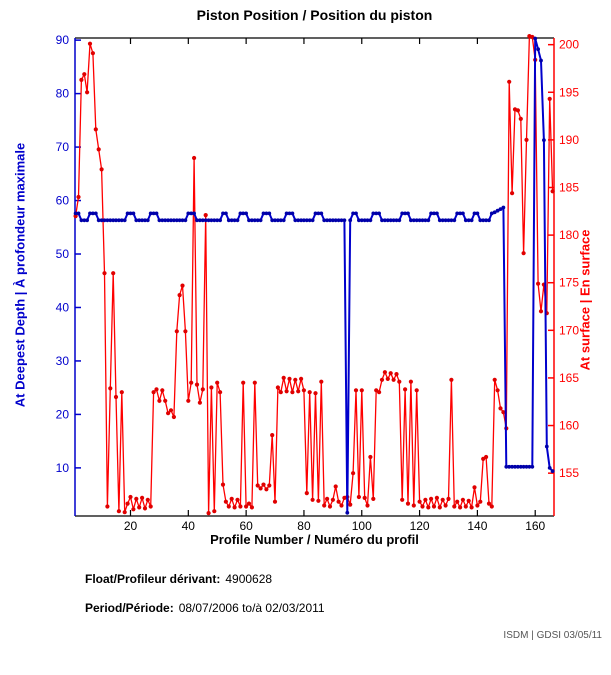 The height and width of the screenshot is (675, 611). Describe the element at coordinates (63, 254) in the screenshot. I see `svg-text: 50` at that location.